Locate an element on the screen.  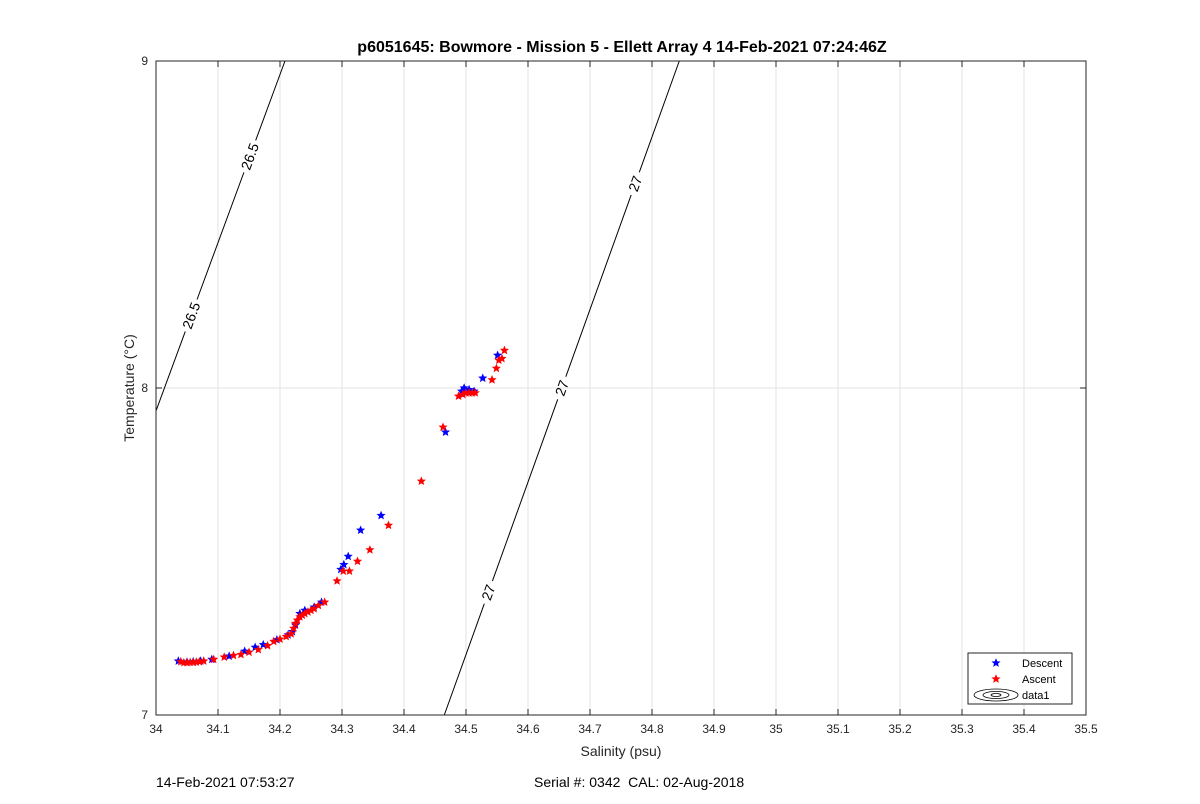
legend-box is located at coordinates (1020, 678).